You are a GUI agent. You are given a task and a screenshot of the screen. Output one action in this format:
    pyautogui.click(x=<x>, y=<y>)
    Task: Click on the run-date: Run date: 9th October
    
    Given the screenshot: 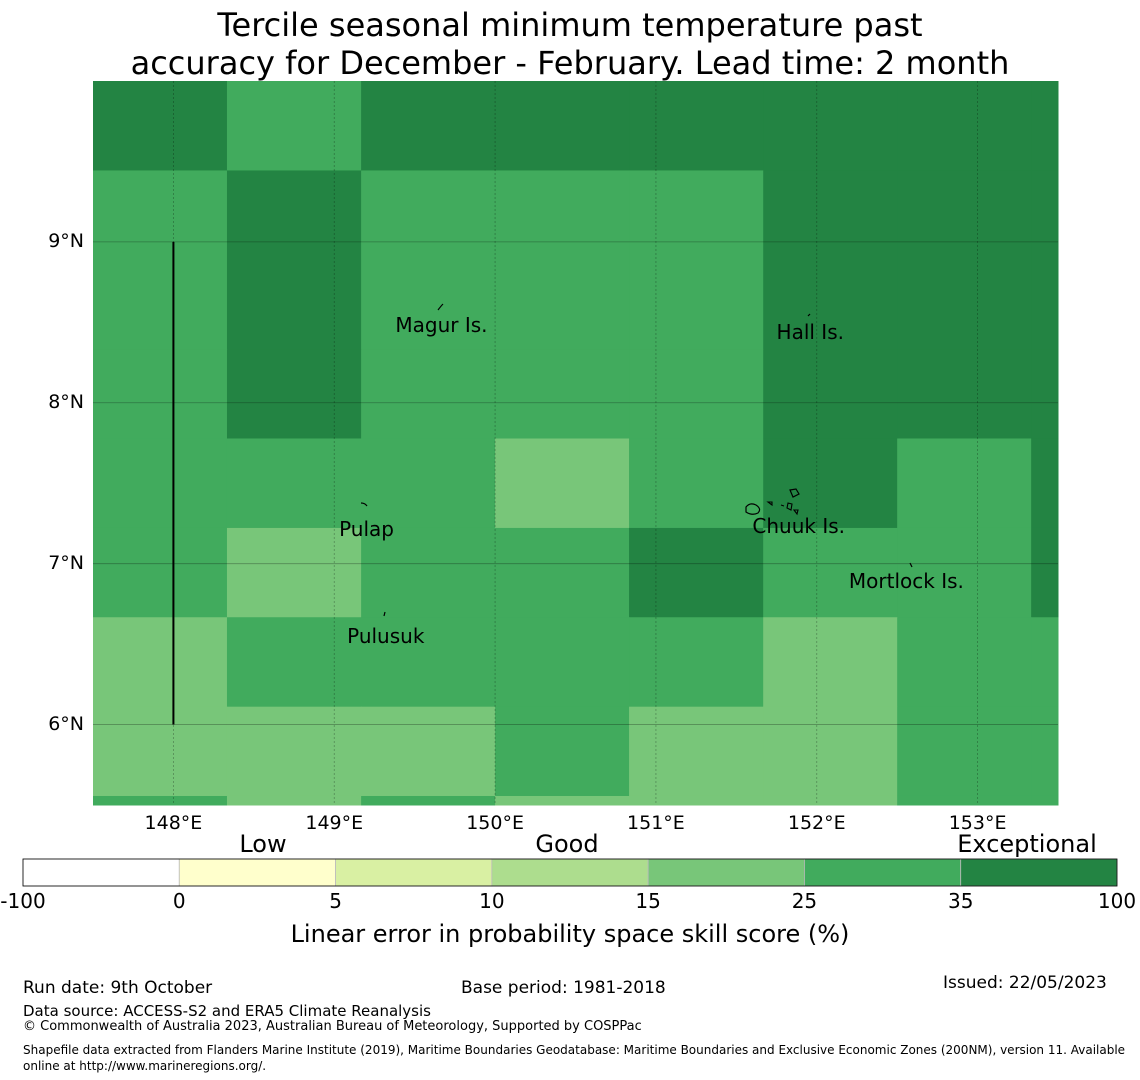 What is the action you would take?
    pyautogui.click(x=118, y=988)
    